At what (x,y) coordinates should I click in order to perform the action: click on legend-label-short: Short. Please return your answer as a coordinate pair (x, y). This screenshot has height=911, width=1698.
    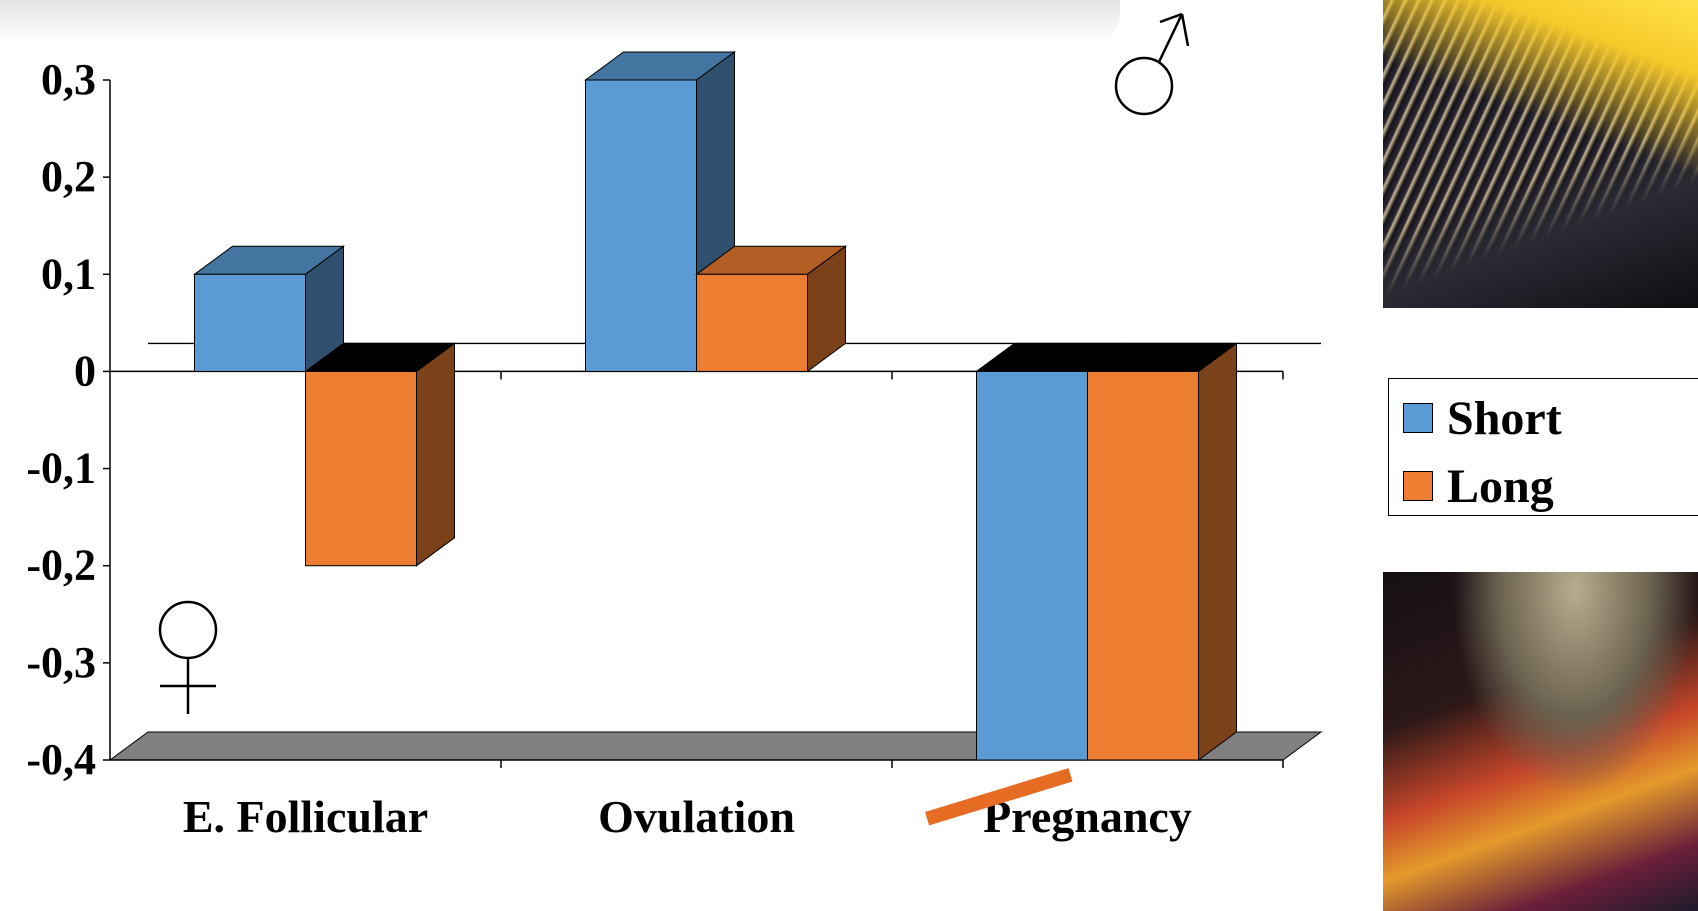
    Looking at the image, I should click on (1504, 418).